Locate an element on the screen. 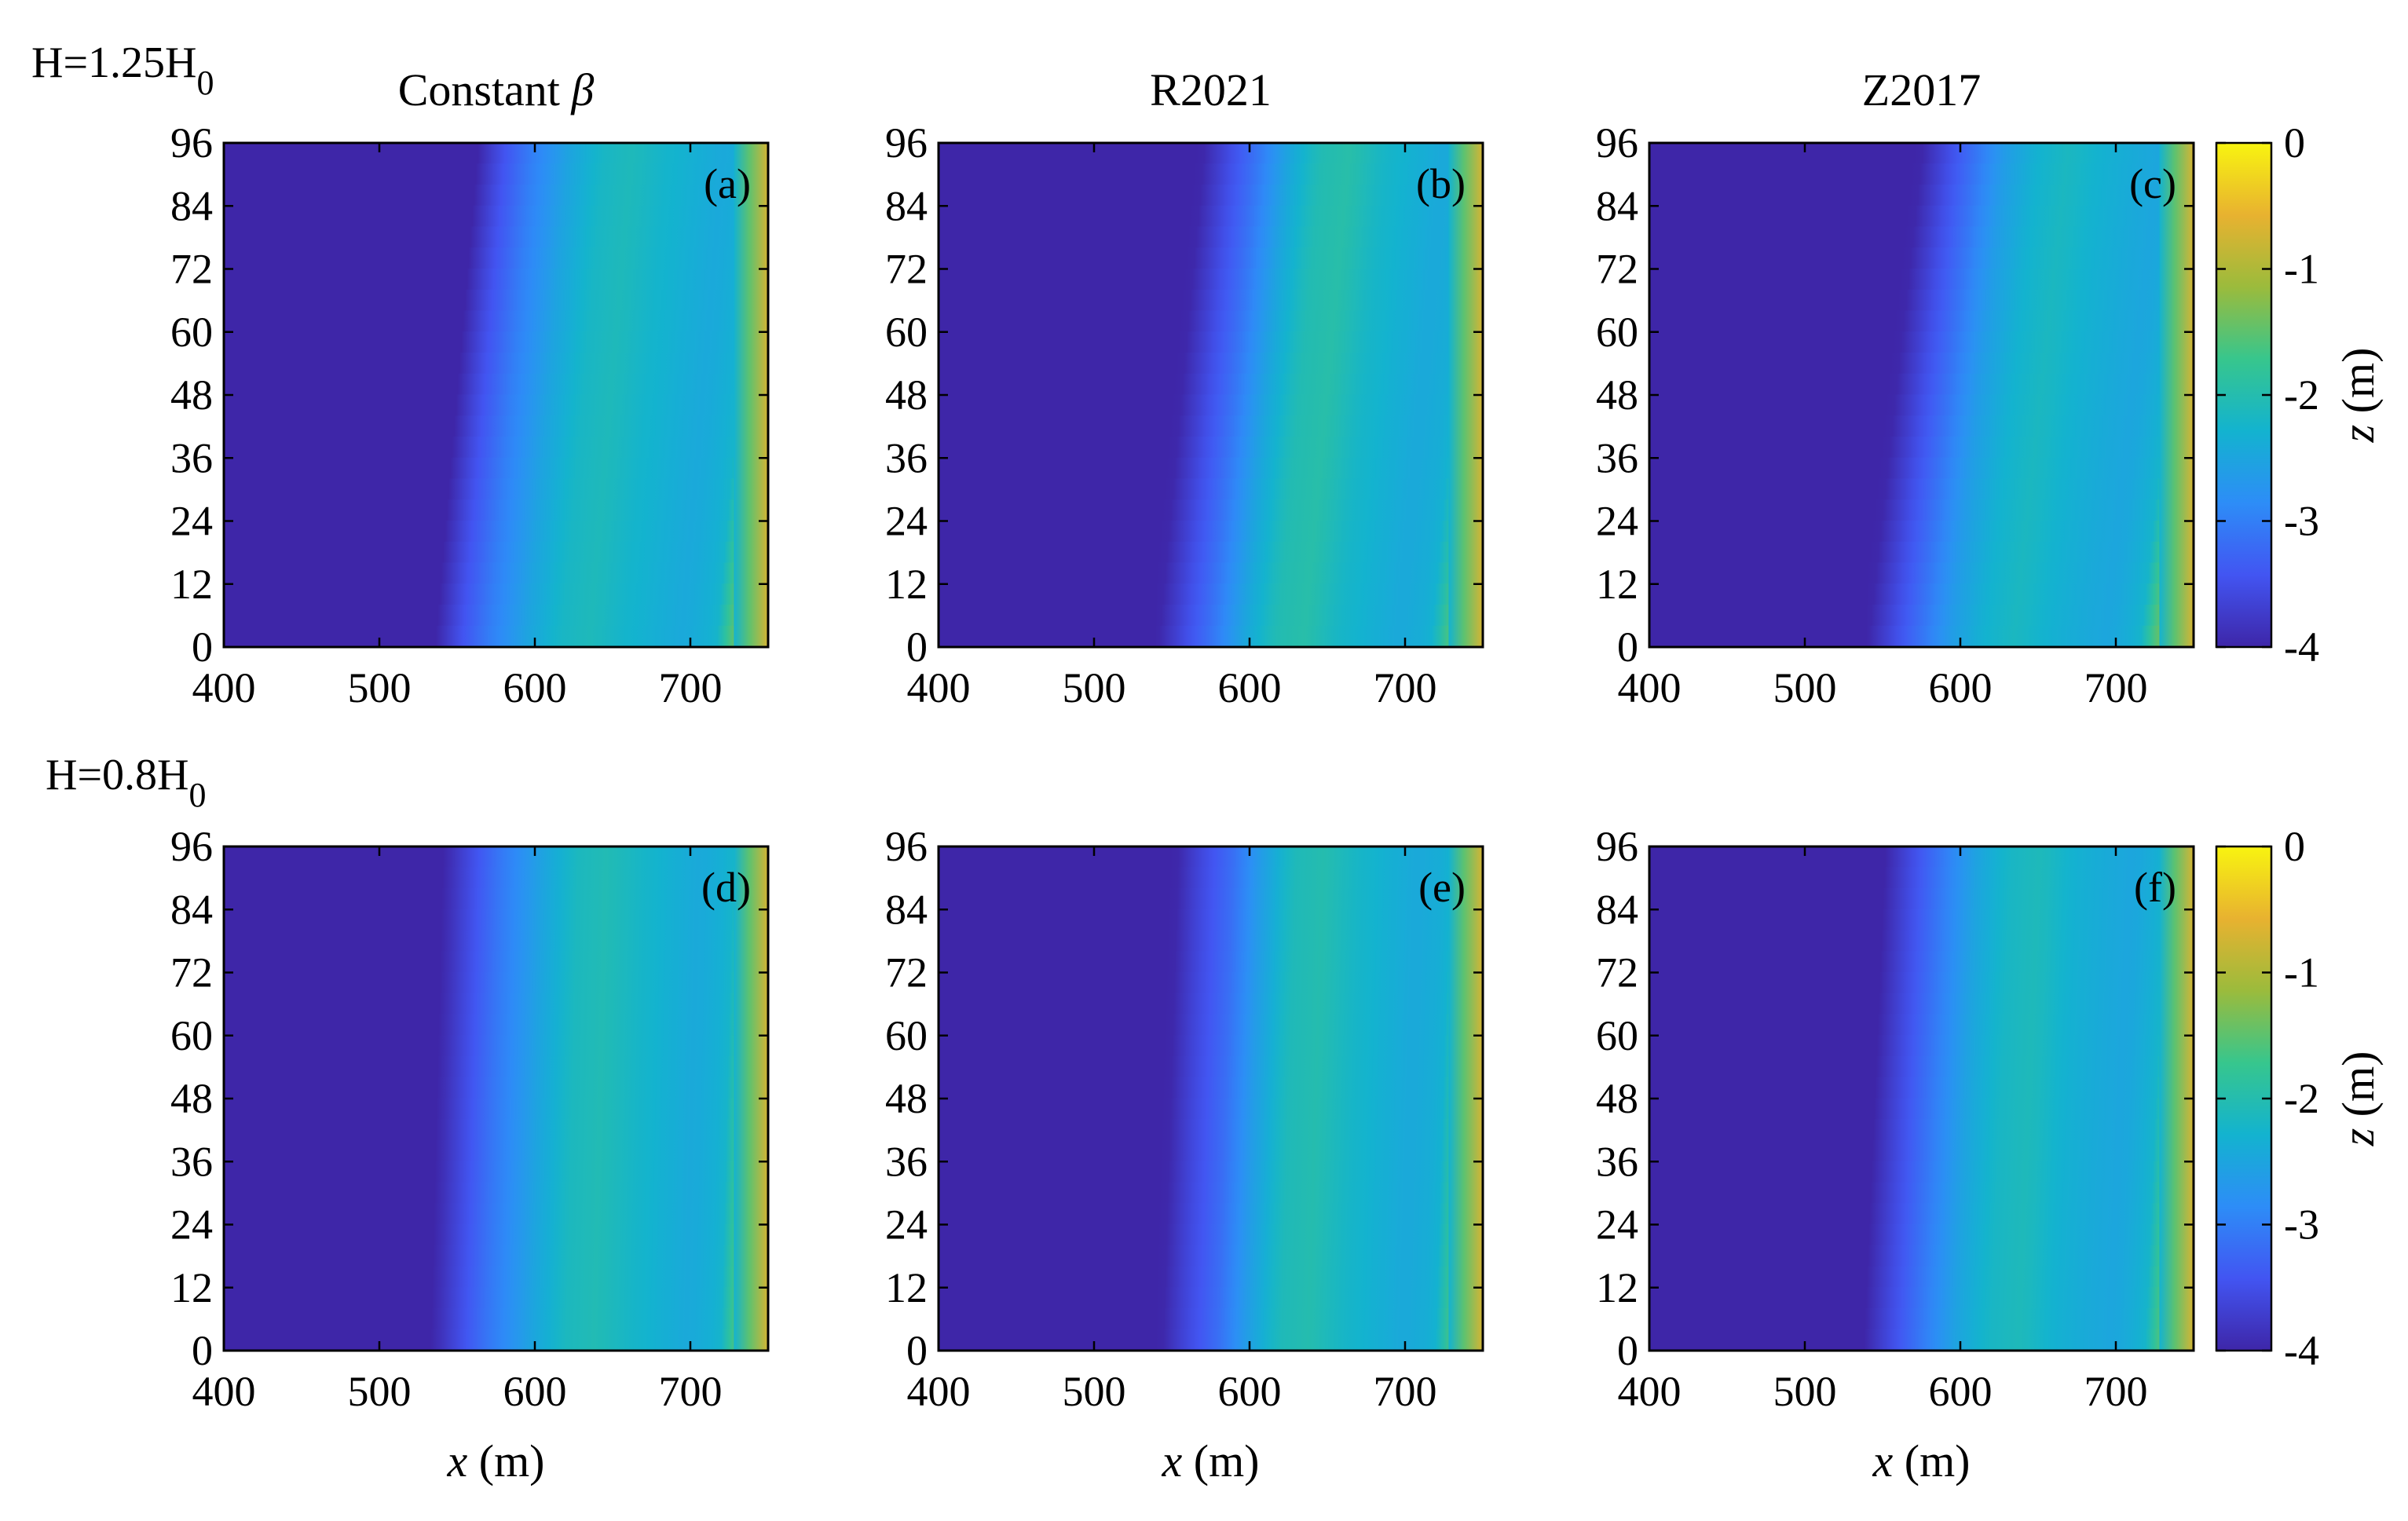 The height and width of the screenshot is (1521, 2408). panel-c: 400 500 600 700 0 12 24 36 48 60 72 84 96 (c) Z2017 is located at coordinates (1895, 387).